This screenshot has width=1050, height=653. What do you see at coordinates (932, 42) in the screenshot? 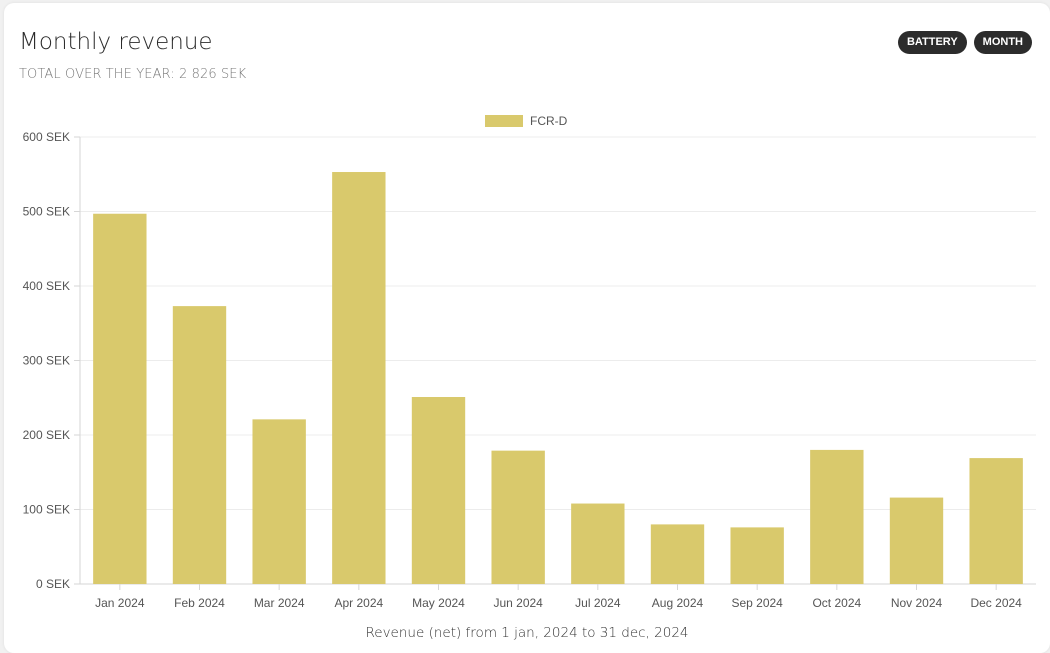
I see `battery-button: BATTERY` at bounding box center [932, 42].